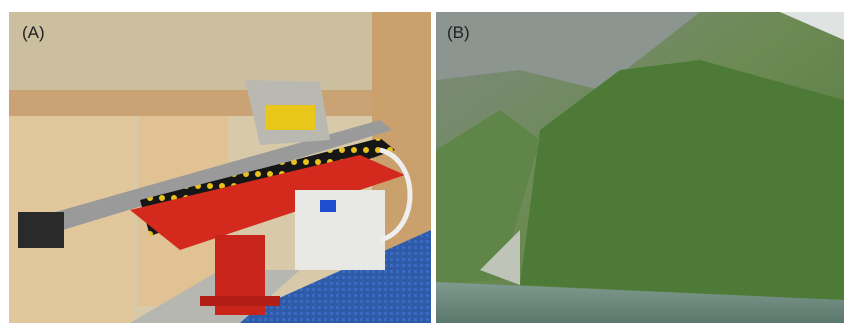 The width and height of the screenshot is (845, 324). Describe the element at coordinates (340, 230) in the screenshot. I see `control-box` at that location.